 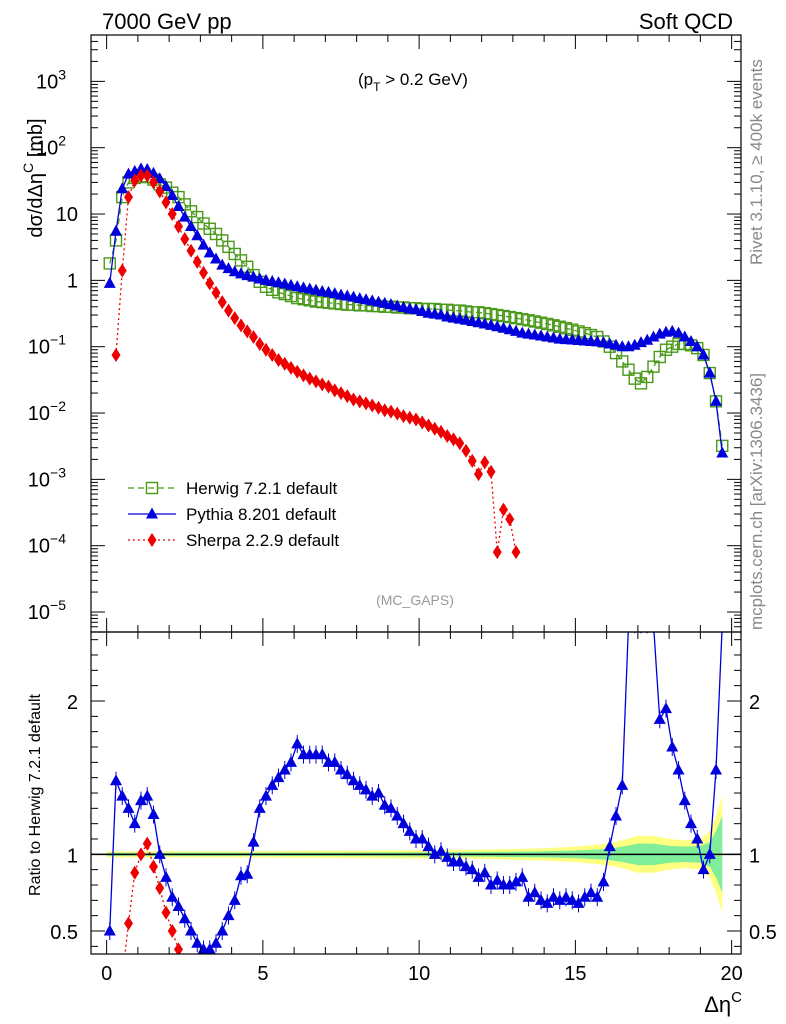 What do you see at coordinates (763, 933) in the screenshot?
I see `ratio-ytick-label-right: 0.5` at bounding box center [763, 933].